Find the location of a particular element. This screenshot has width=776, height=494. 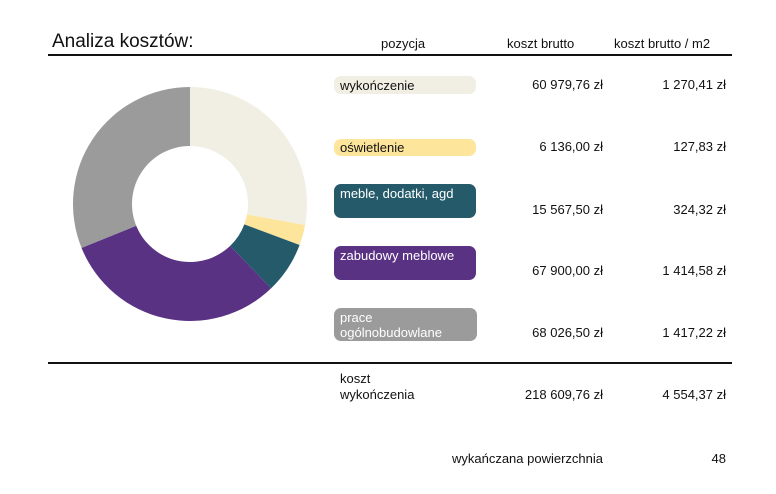

row-per-m2-oswietlenie: 127,83 zł is located at coordinates (699, 146).